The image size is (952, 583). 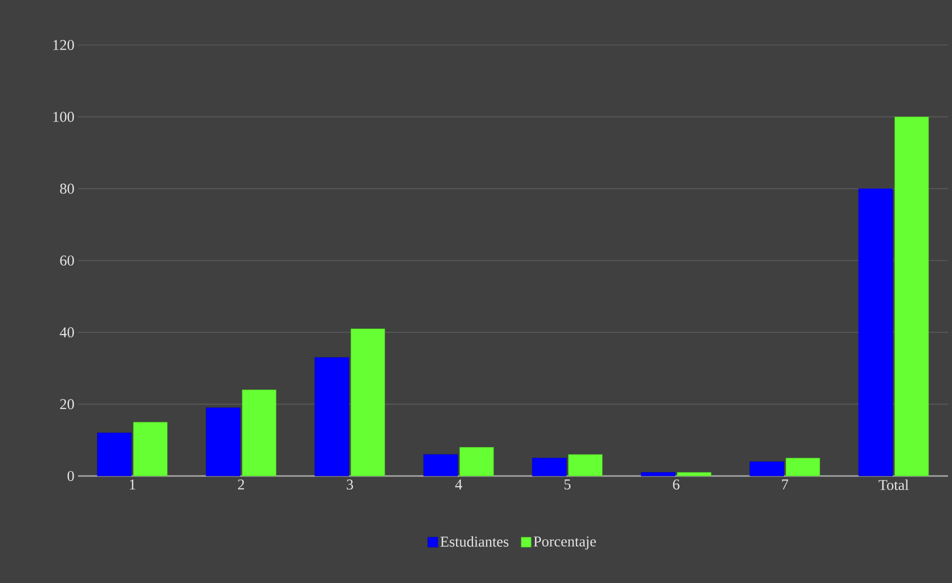 What do you see at coordinates (71, 476) in the screenshot?
I see `y-tick-label: 0` at bounding box center [71, 476].